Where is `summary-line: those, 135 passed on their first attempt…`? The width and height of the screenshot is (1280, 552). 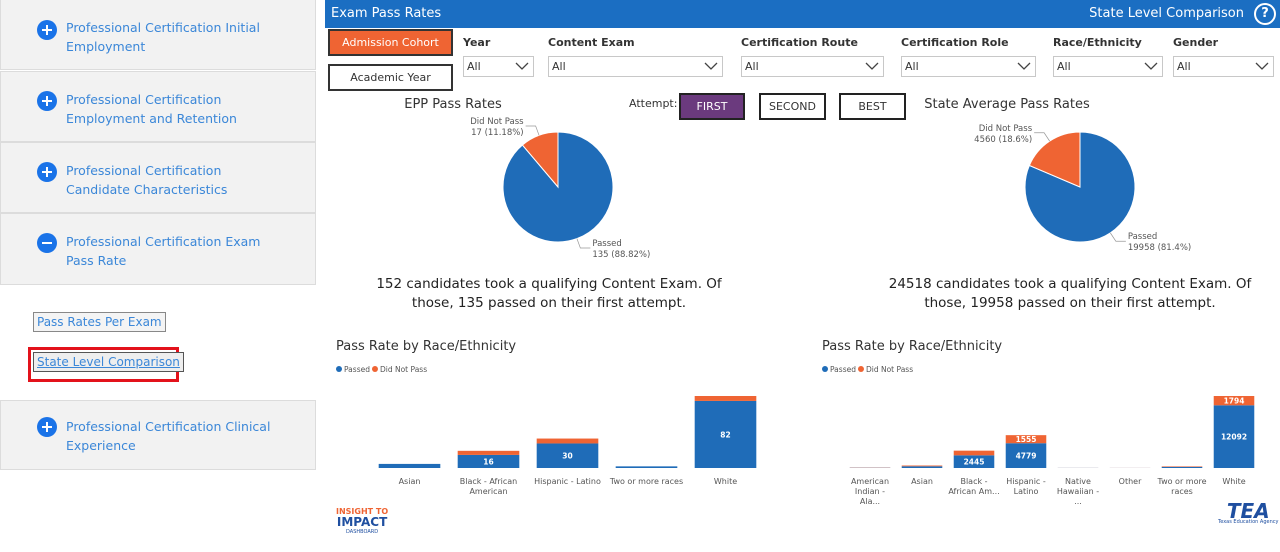
summary-line: those, 135 passed on their first attempt… is located at coordinates (549, 303).